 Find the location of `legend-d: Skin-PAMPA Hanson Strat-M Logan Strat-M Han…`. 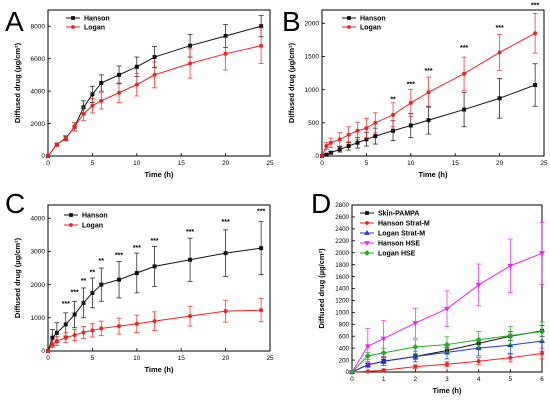

legend-d: Skin-PAMPA Hanson Strat-M Logan Strat-M Han… is located at coordinates (395, 233).